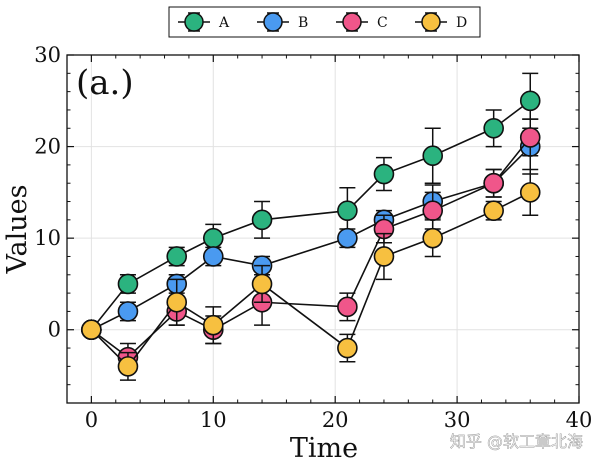 The width and height of the screenshot is (600, 468). What do you see at coordinates (224, 23) in the screenshot?
I see `legend-label: A` at bounding box center [224, 23].